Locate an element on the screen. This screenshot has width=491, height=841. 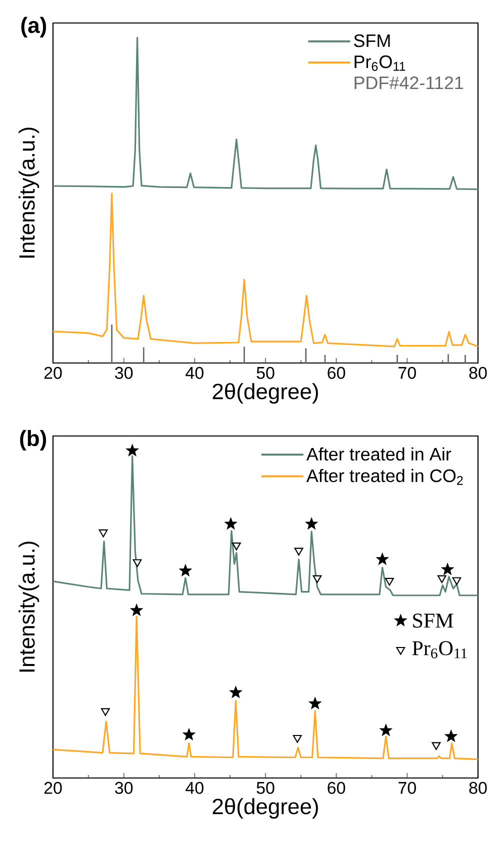
legend-label: After treated in CO$_{2}$ is located at coordinates (384, 476).